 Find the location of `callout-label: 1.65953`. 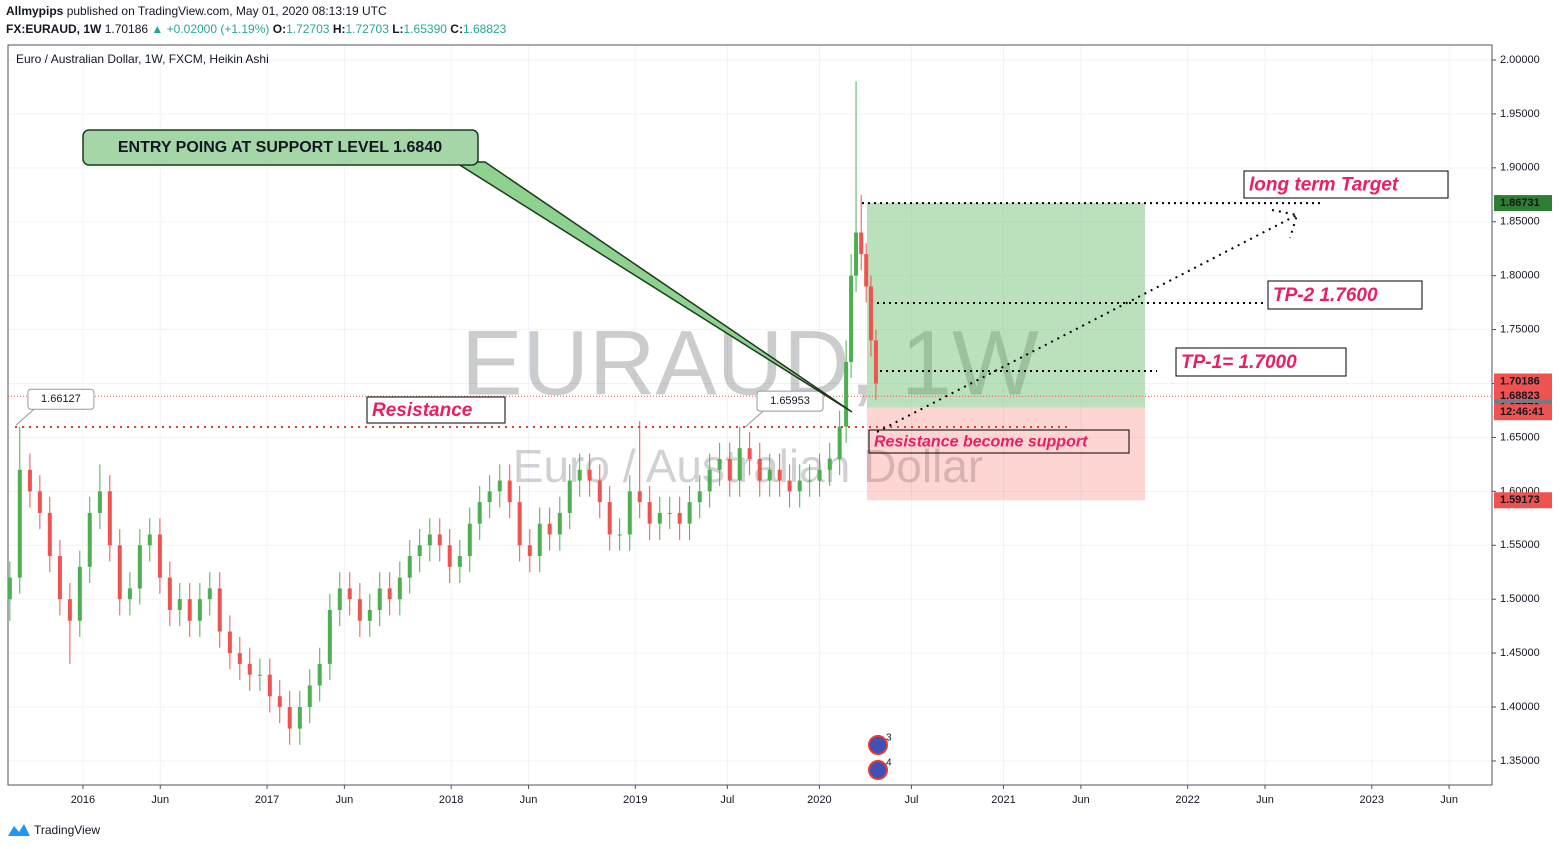

callout-label: 1.65953 is located at coordinates (790, 401).